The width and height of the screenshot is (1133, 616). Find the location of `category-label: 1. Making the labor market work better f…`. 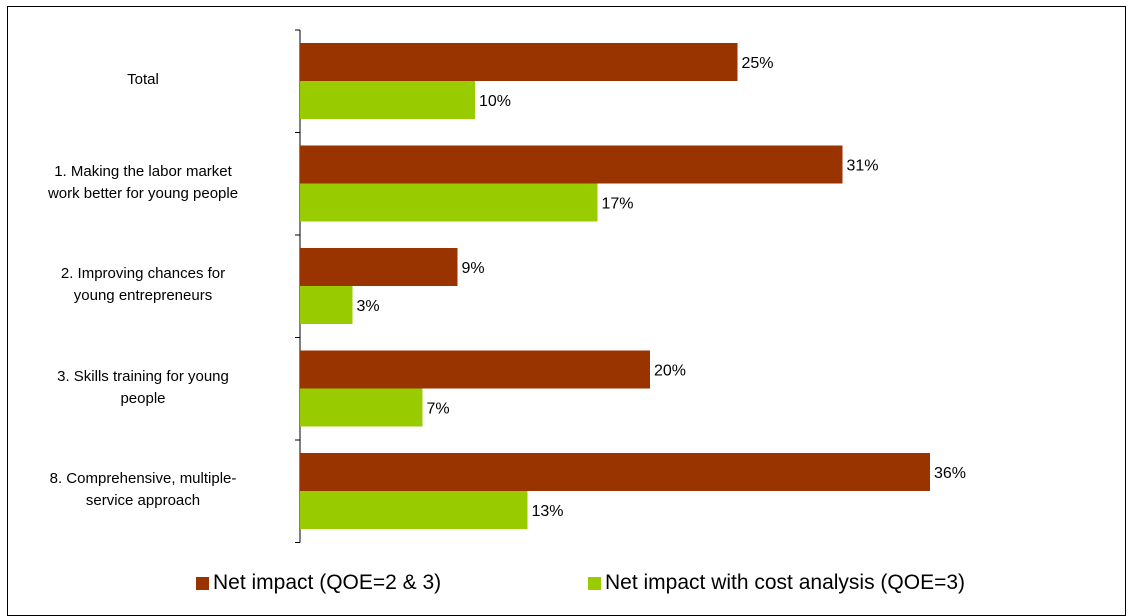

category-label: 1. Making the labor market work better f… is located at coordinates (143, 182).